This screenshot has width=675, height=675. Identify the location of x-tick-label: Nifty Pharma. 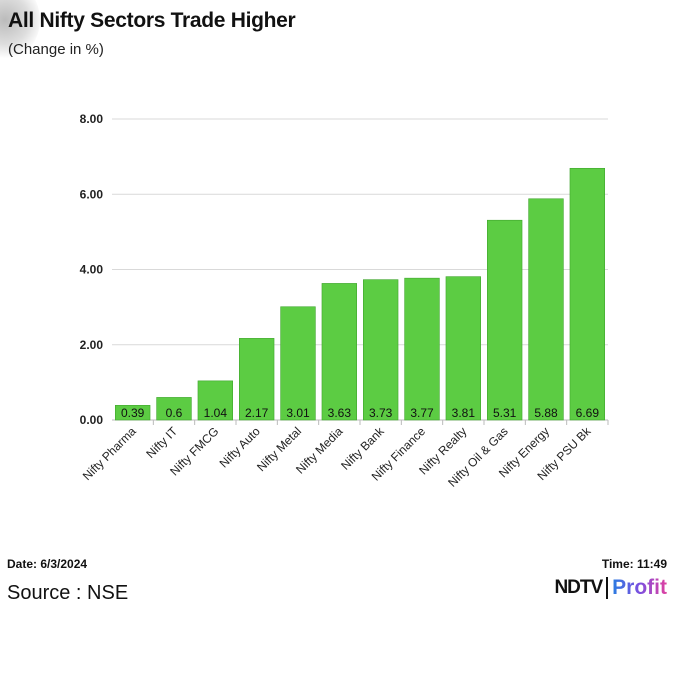
(109, 453).